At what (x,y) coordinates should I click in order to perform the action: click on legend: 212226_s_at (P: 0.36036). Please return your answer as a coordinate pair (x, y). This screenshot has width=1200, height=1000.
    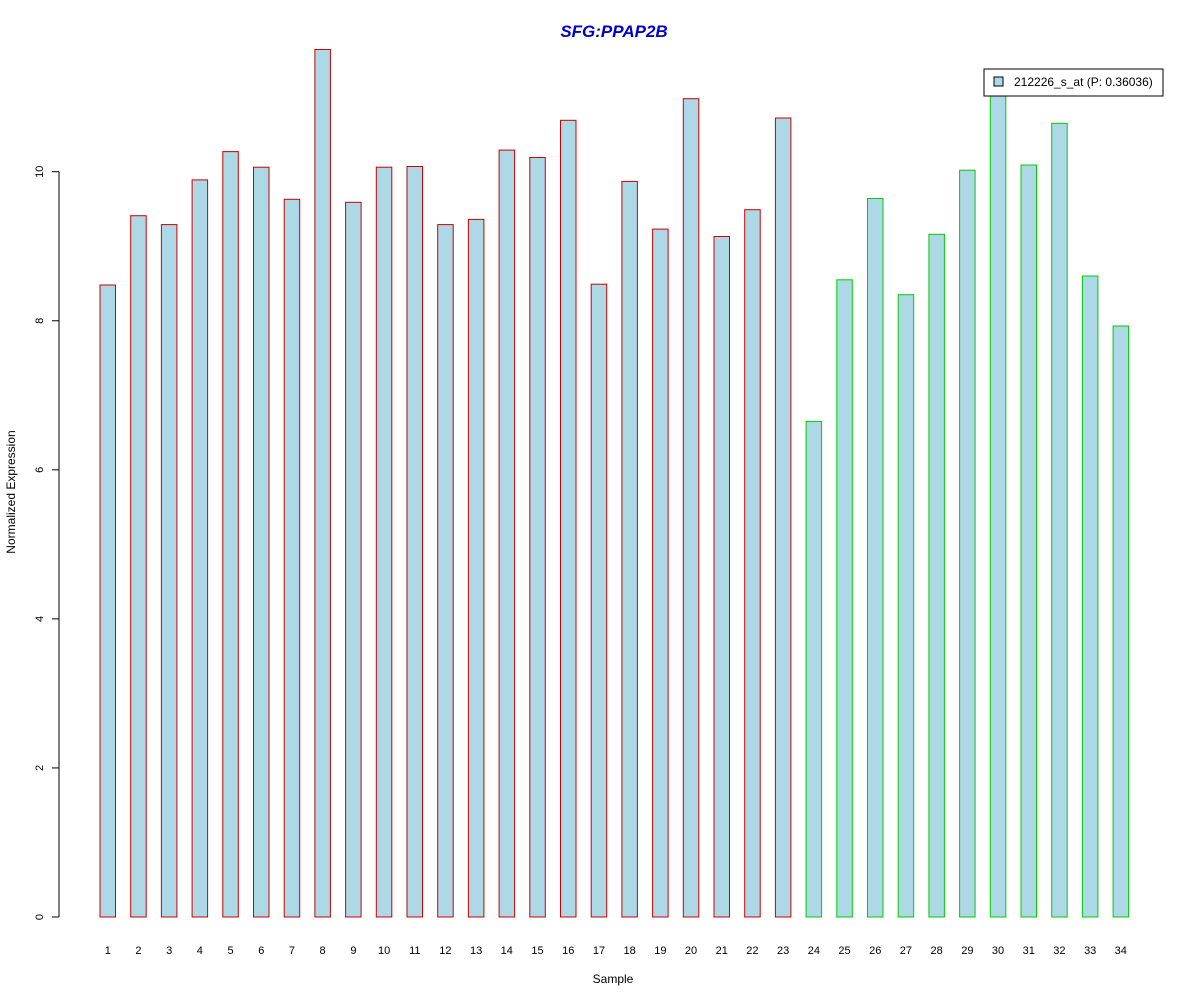
    Looking at the image, I should click on (1073, 82).